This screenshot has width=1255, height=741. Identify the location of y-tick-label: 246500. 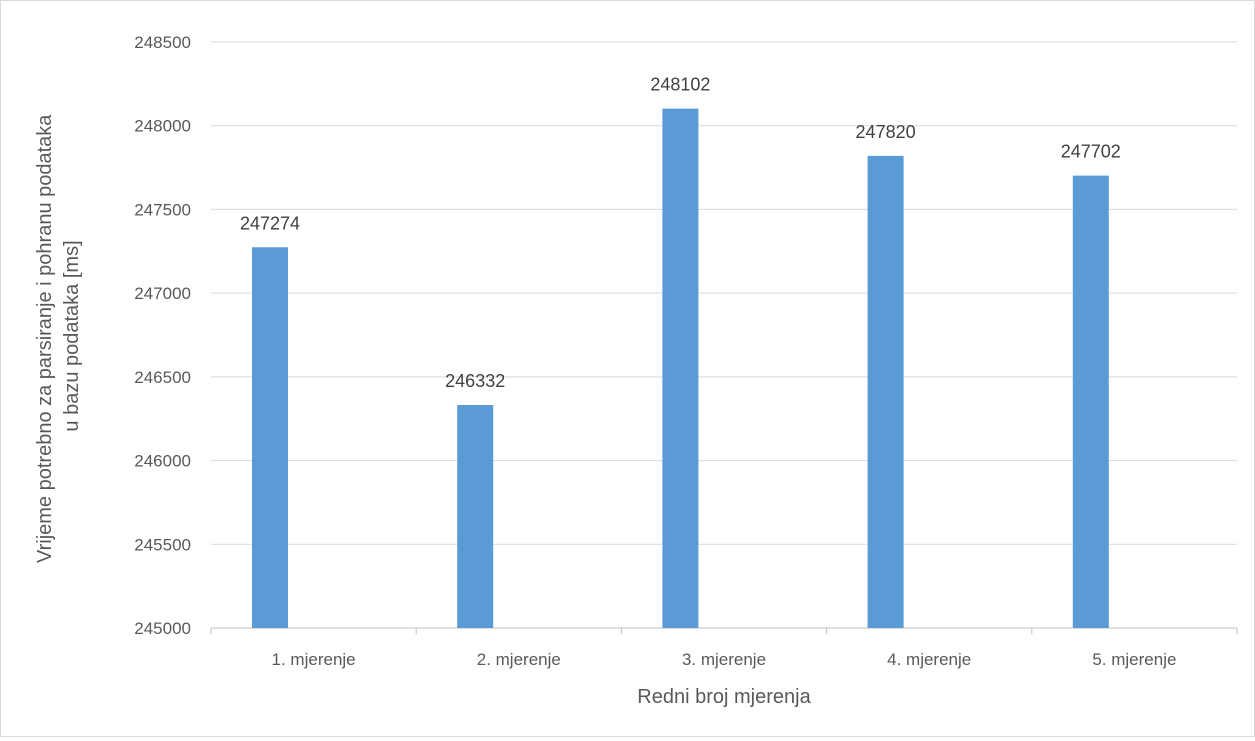
(162, 377).